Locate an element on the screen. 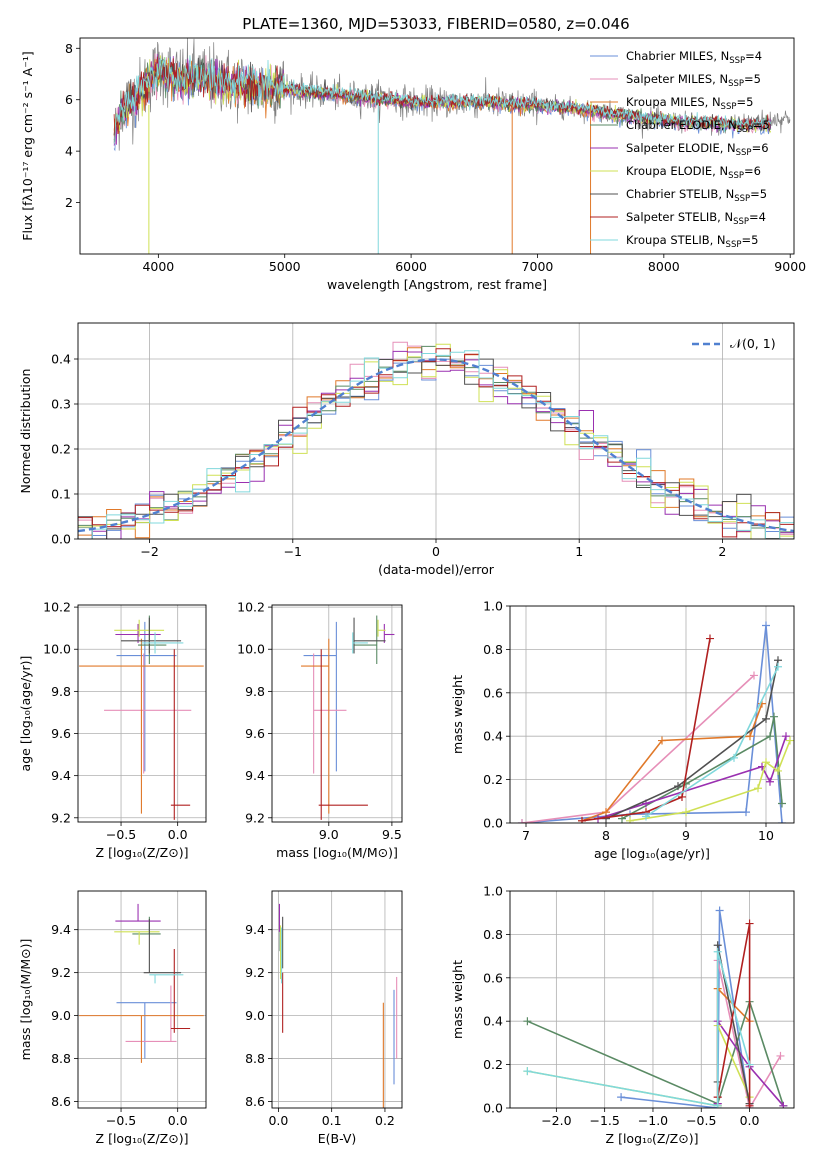 Image resolution: width=819 pixels, height=1170 pixels. y-tick-label: 0.6 is located at coordinates (493, 977).